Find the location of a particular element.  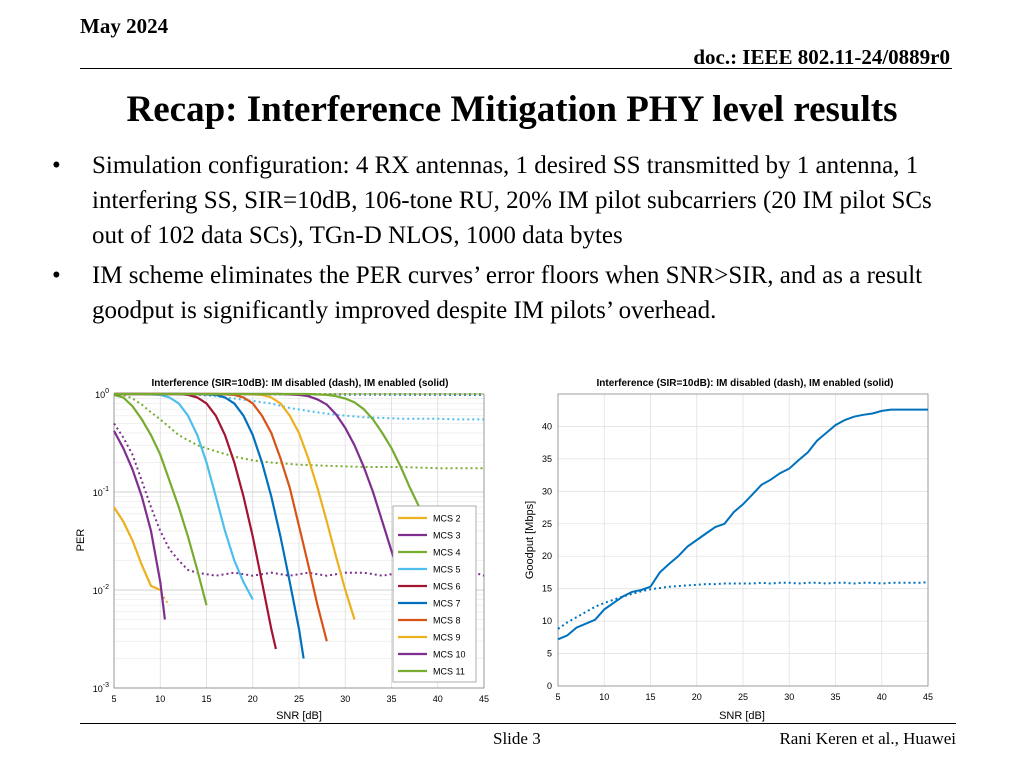

legend-label: MCS 2 is located at coordinates (447, 519).